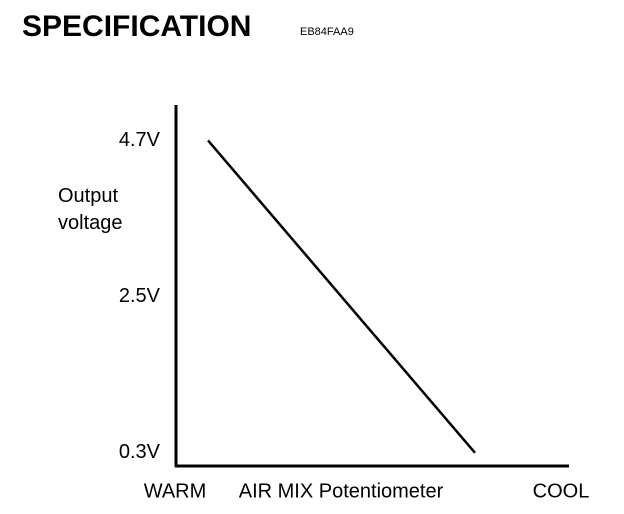 The image size is (624, 514). What do you see at coordinates (140, 296) in the screenshot?
I see `y-tick-label: 2.5V` at bounding box center [140, 296].